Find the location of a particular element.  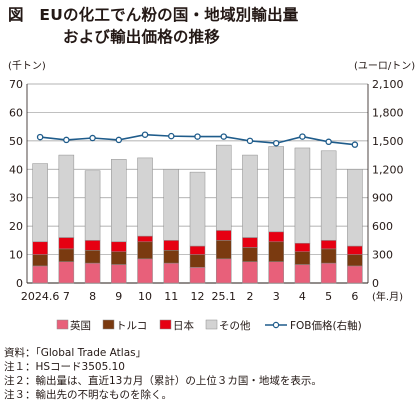

y-right-tick-label: 0 is located at coordinates (375, 283).